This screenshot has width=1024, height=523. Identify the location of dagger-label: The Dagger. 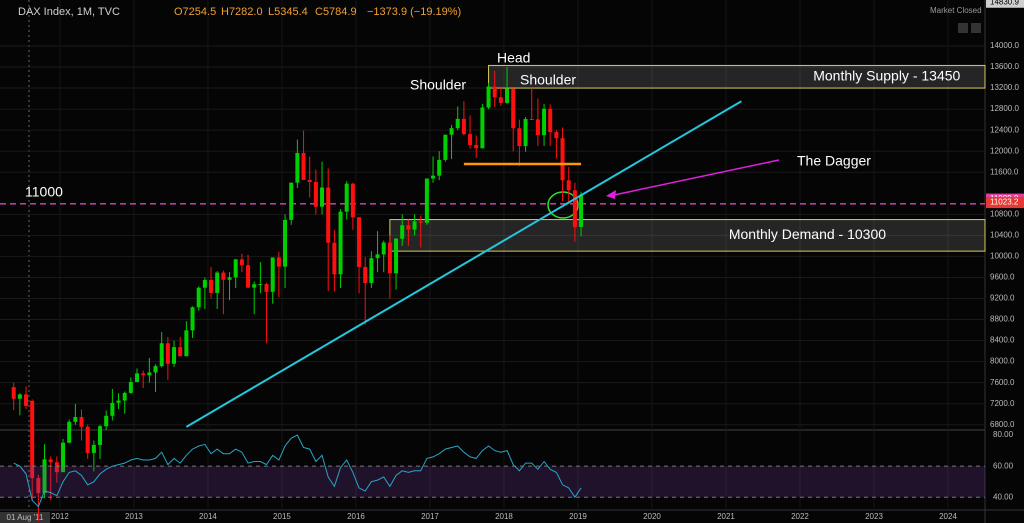
(834, 161).